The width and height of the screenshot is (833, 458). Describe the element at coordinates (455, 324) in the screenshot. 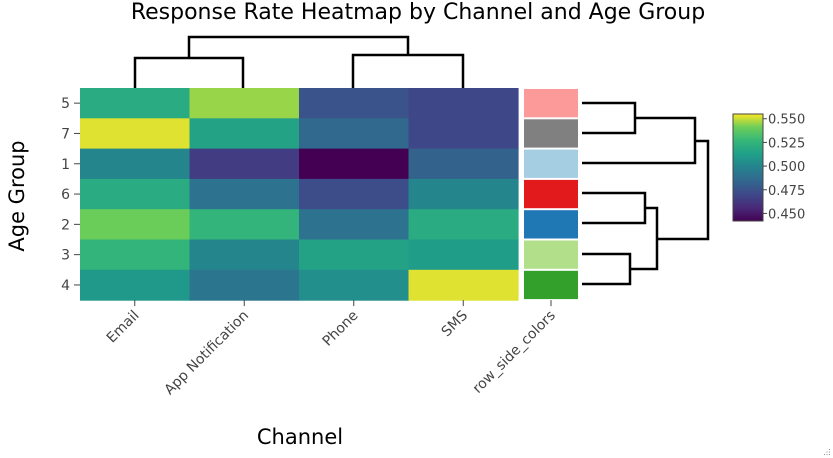

I see `x-tick-label: SMS` at that location.